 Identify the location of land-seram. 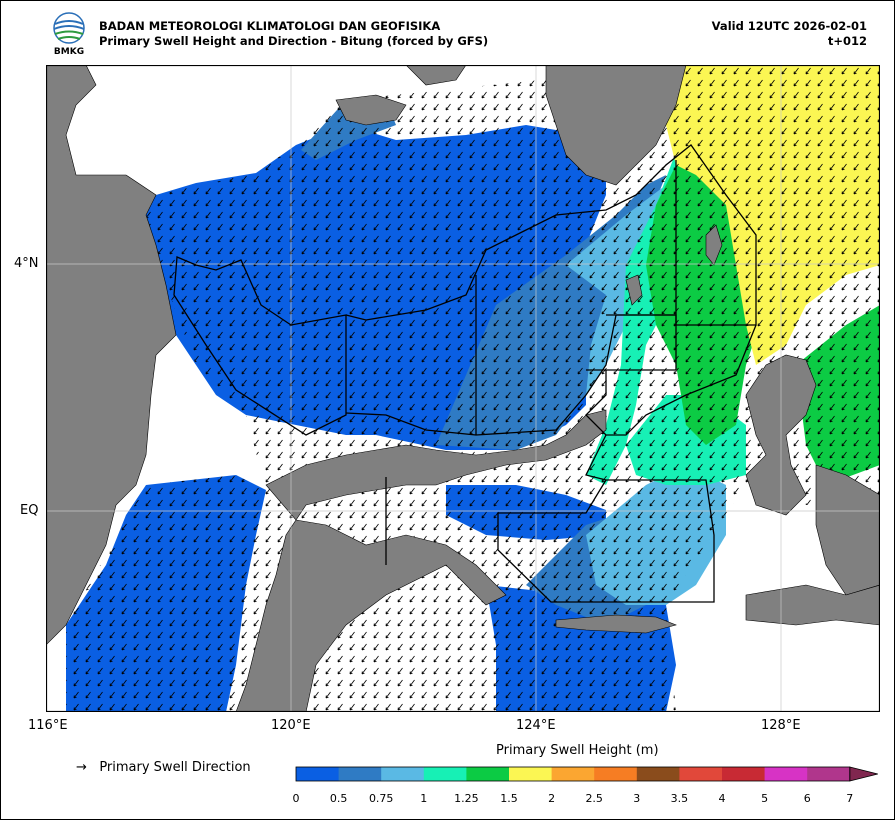
(812, 605).